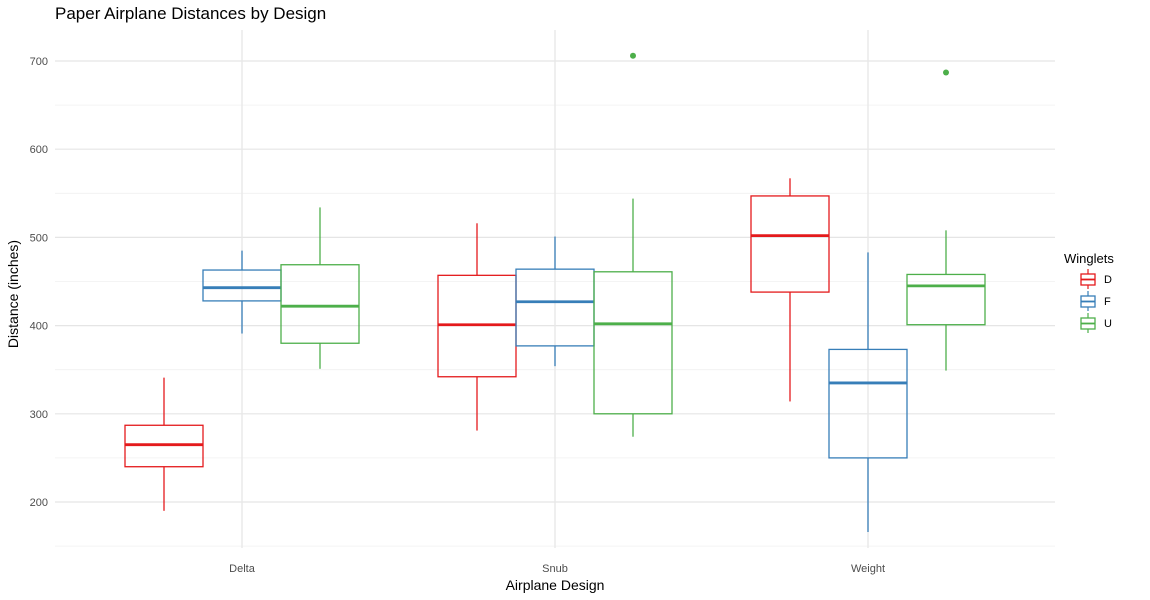 This screenshot has height=600, width=1150. Describe the element at coordinates (555, 569) in the screenshot. I see `x-tick-label: Snub` at that location.